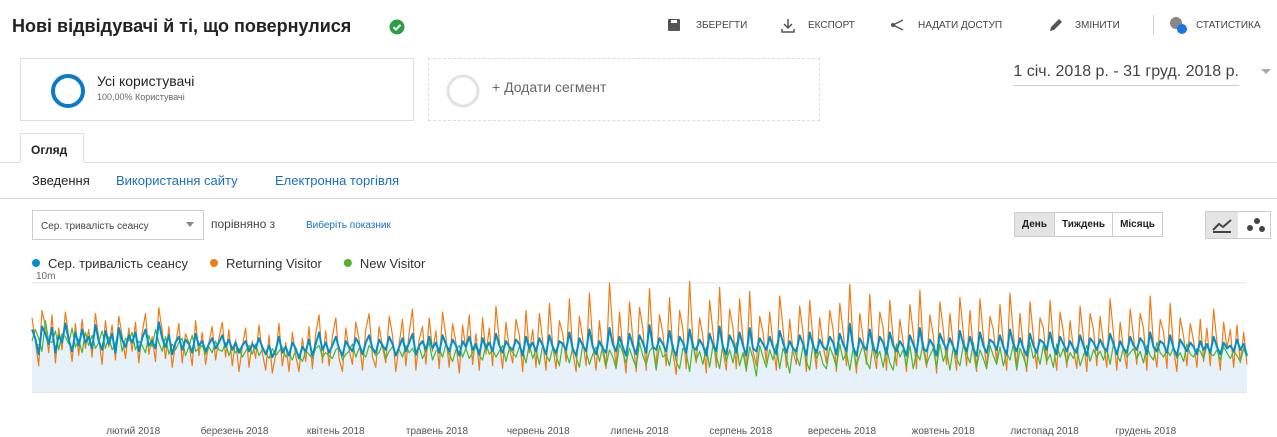 The width and height of the screenshot is (1277, 437). I want to click on report-title: Нові відвідувачі й ті, що повернулися, so click(182, 26).